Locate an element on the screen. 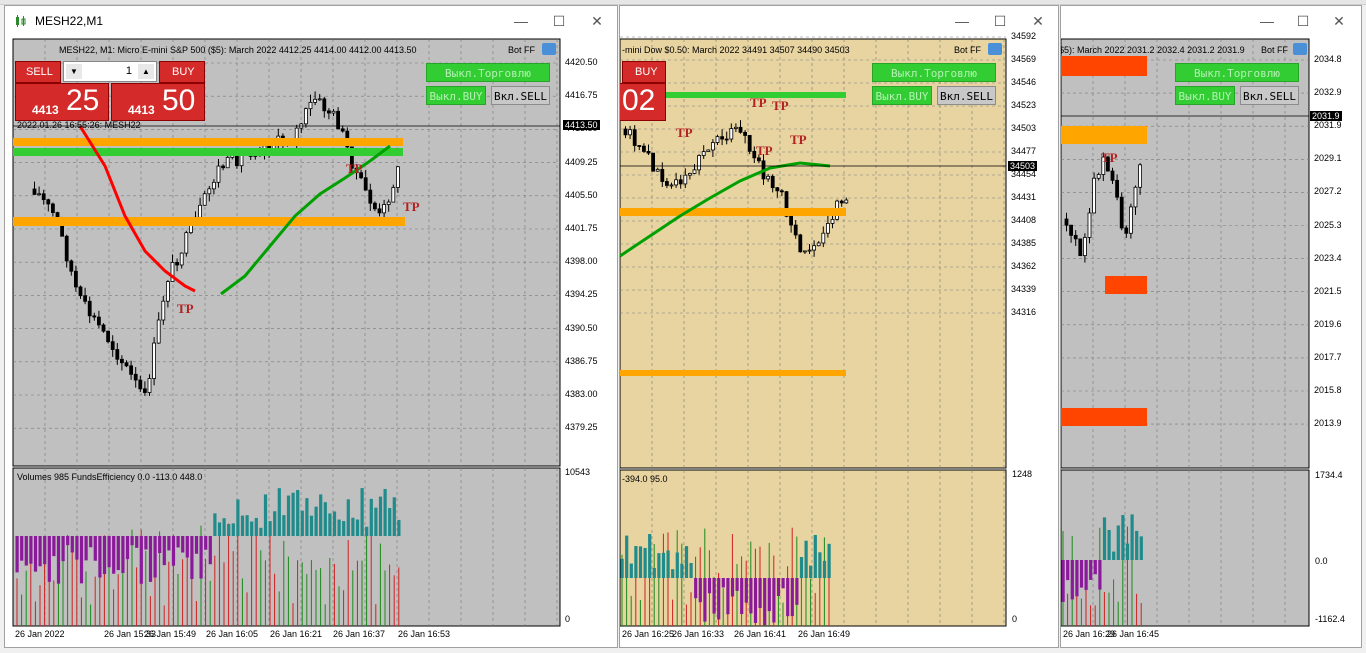 The image size is (1366, 653). time-scale-label: 26 Jan 16:37 is located at coordinates (359, 634).